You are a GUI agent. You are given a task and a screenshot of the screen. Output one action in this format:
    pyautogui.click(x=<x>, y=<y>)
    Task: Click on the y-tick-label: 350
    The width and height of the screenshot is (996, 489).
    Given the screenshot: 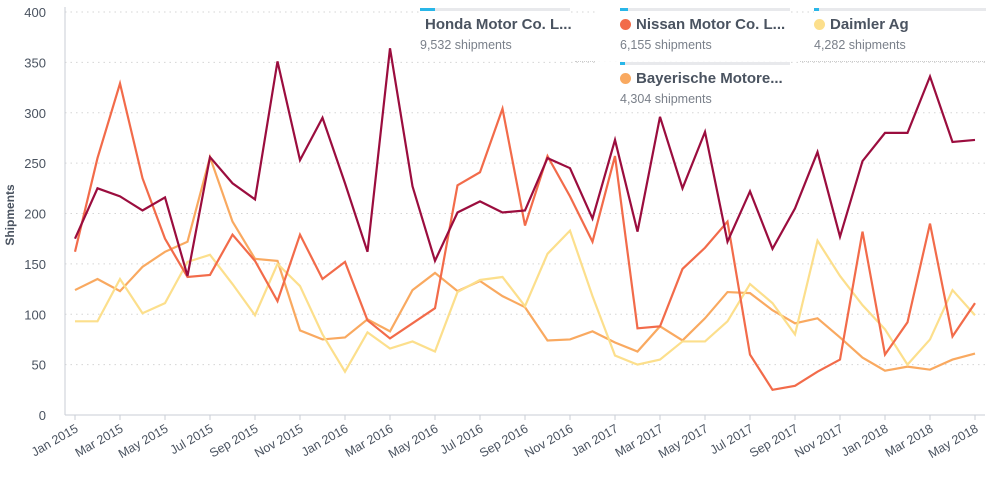 What is the action you would take?
    pyautogui.click(x=35, y=62)
    